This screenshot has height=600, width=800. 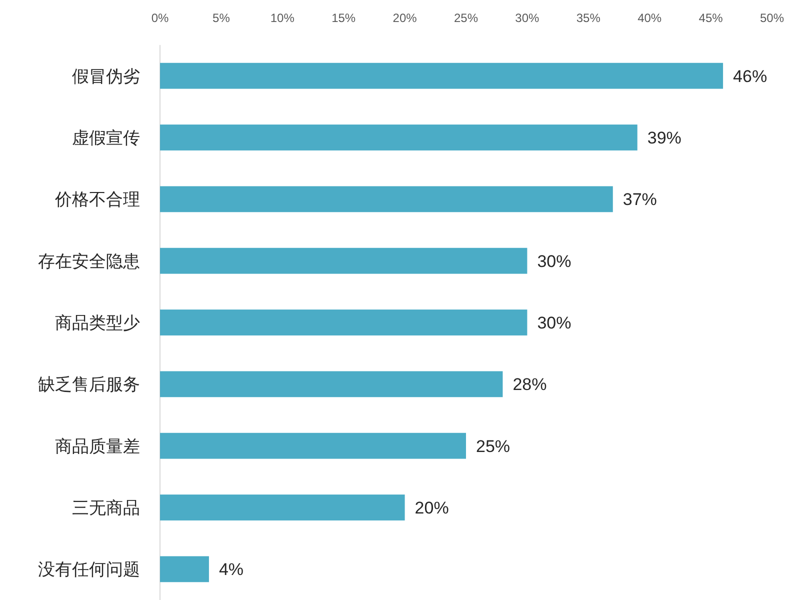 I want to click on data-label: 4%, so click(x=231, y=570).